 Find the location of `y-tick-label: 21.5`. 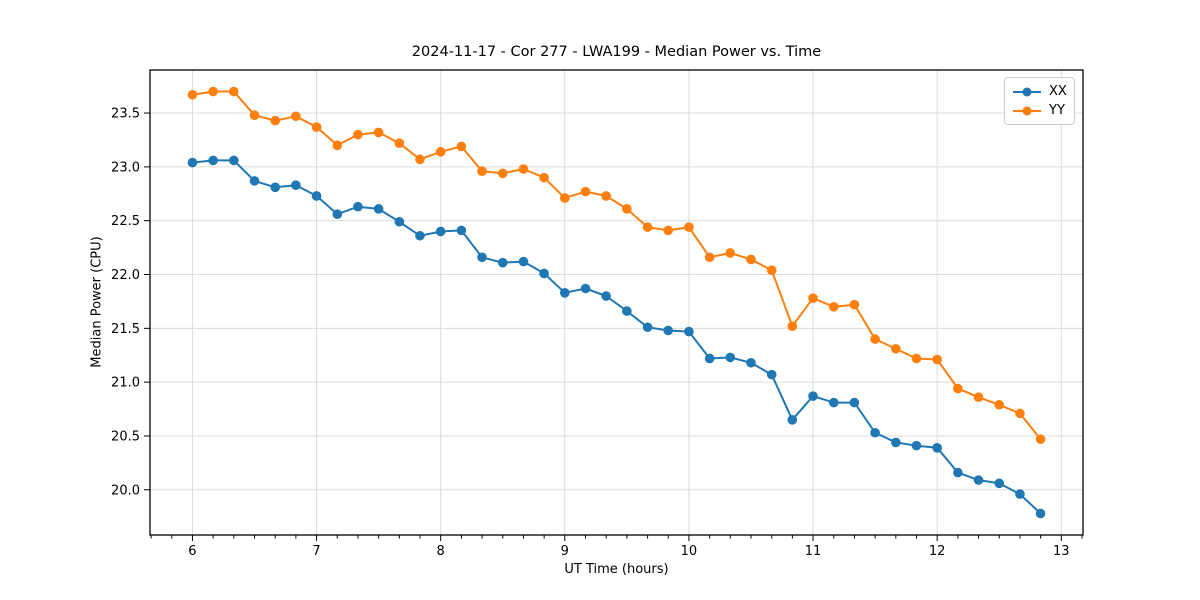

y-tick-label: 21.5 is located at coordinates (125, 329).